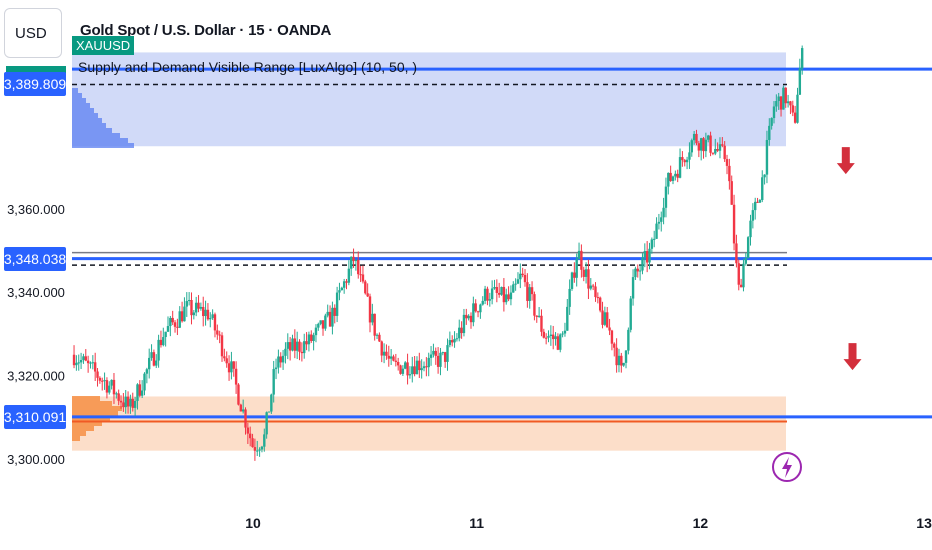 The width and height of the screenshot is (932, 550). I want to click on ticker-badge: XAUUSD, so click(103, 45).